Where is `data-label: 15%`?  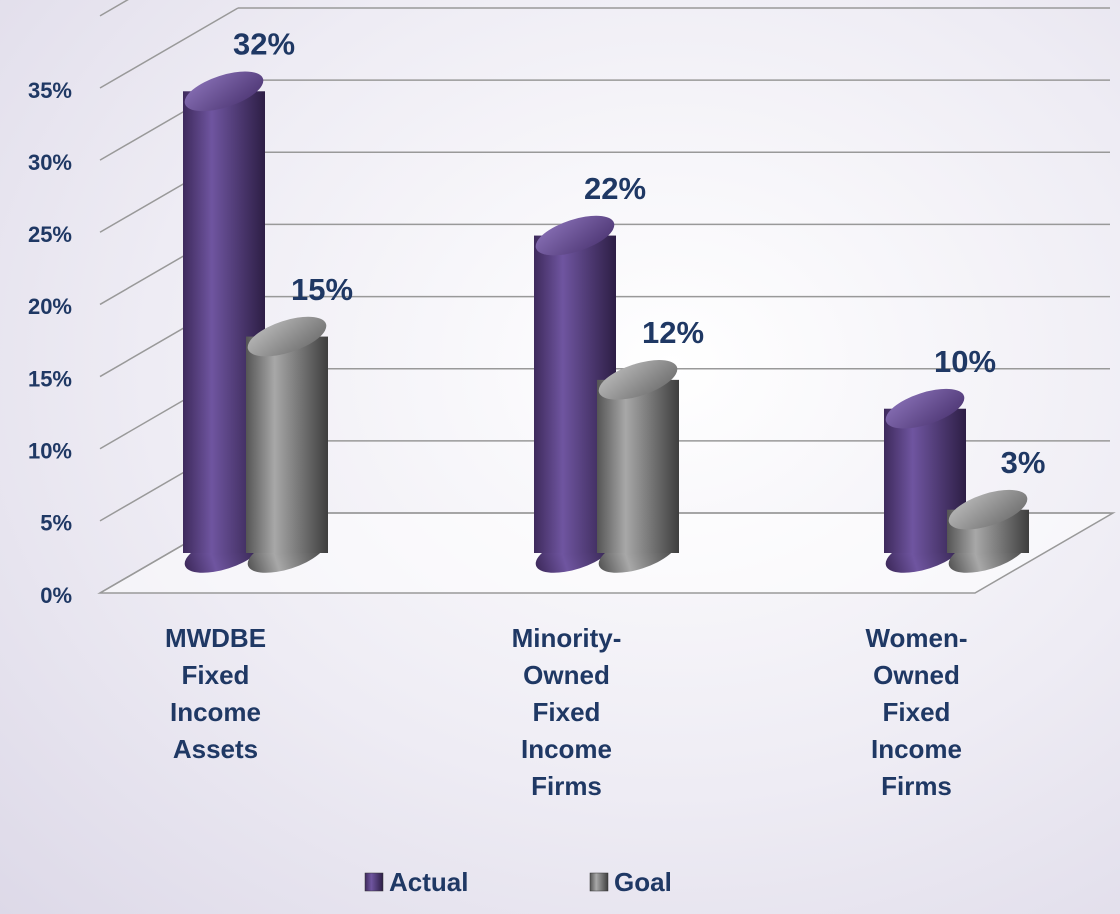
data-label: 15% is located at coordinates (322, 289).